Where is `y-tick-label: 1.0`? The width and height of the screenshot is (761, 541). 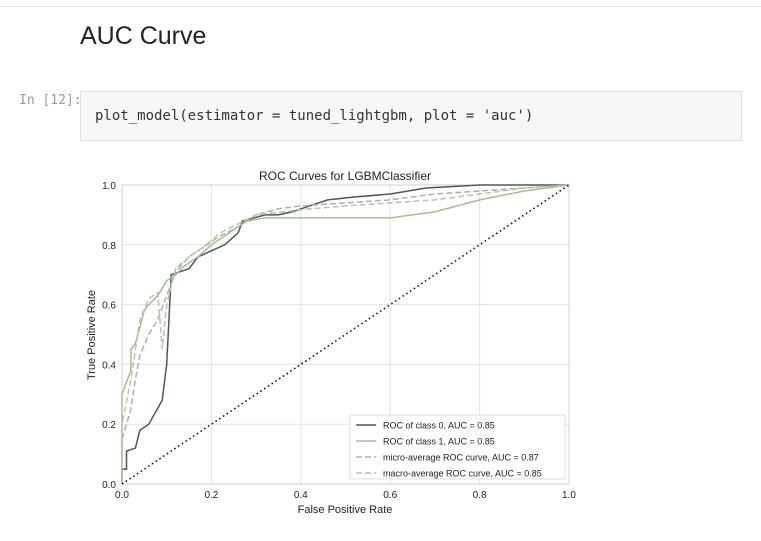
y-tick-label: 1.0 is located at coordinates (109, 186).